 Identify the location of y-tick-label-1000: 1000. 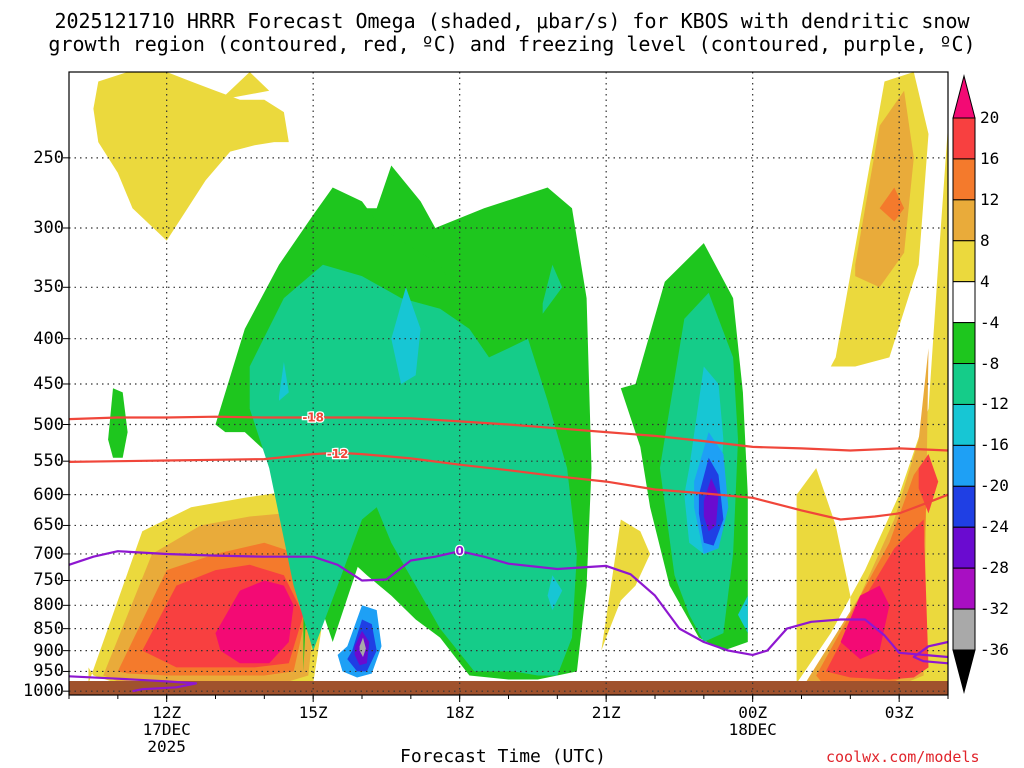
(43, 691).